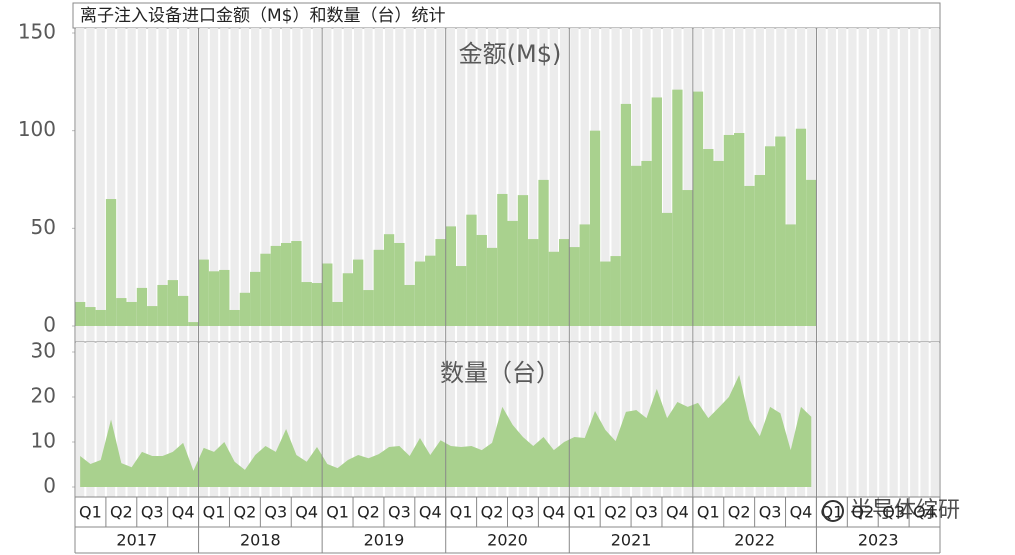  I want to click on y-tick-label: 30, so click(43, 351).